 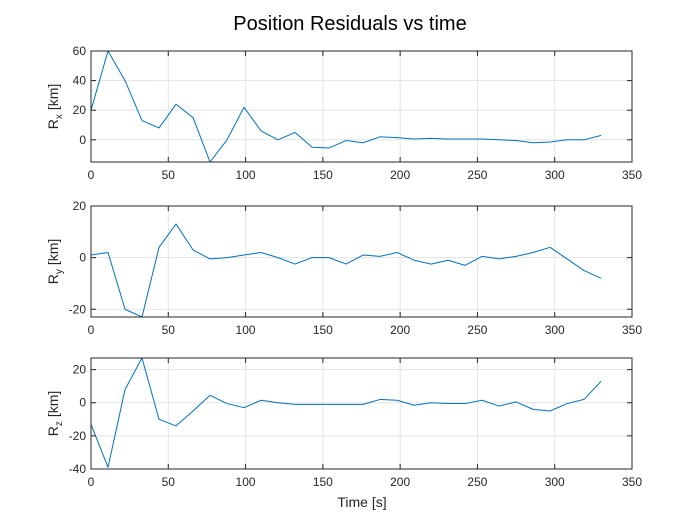 What do you see at coordinates (59, 423) in the screenshot?
I see `y-axis-label-subscript: z` at bounding box center [59, 423].